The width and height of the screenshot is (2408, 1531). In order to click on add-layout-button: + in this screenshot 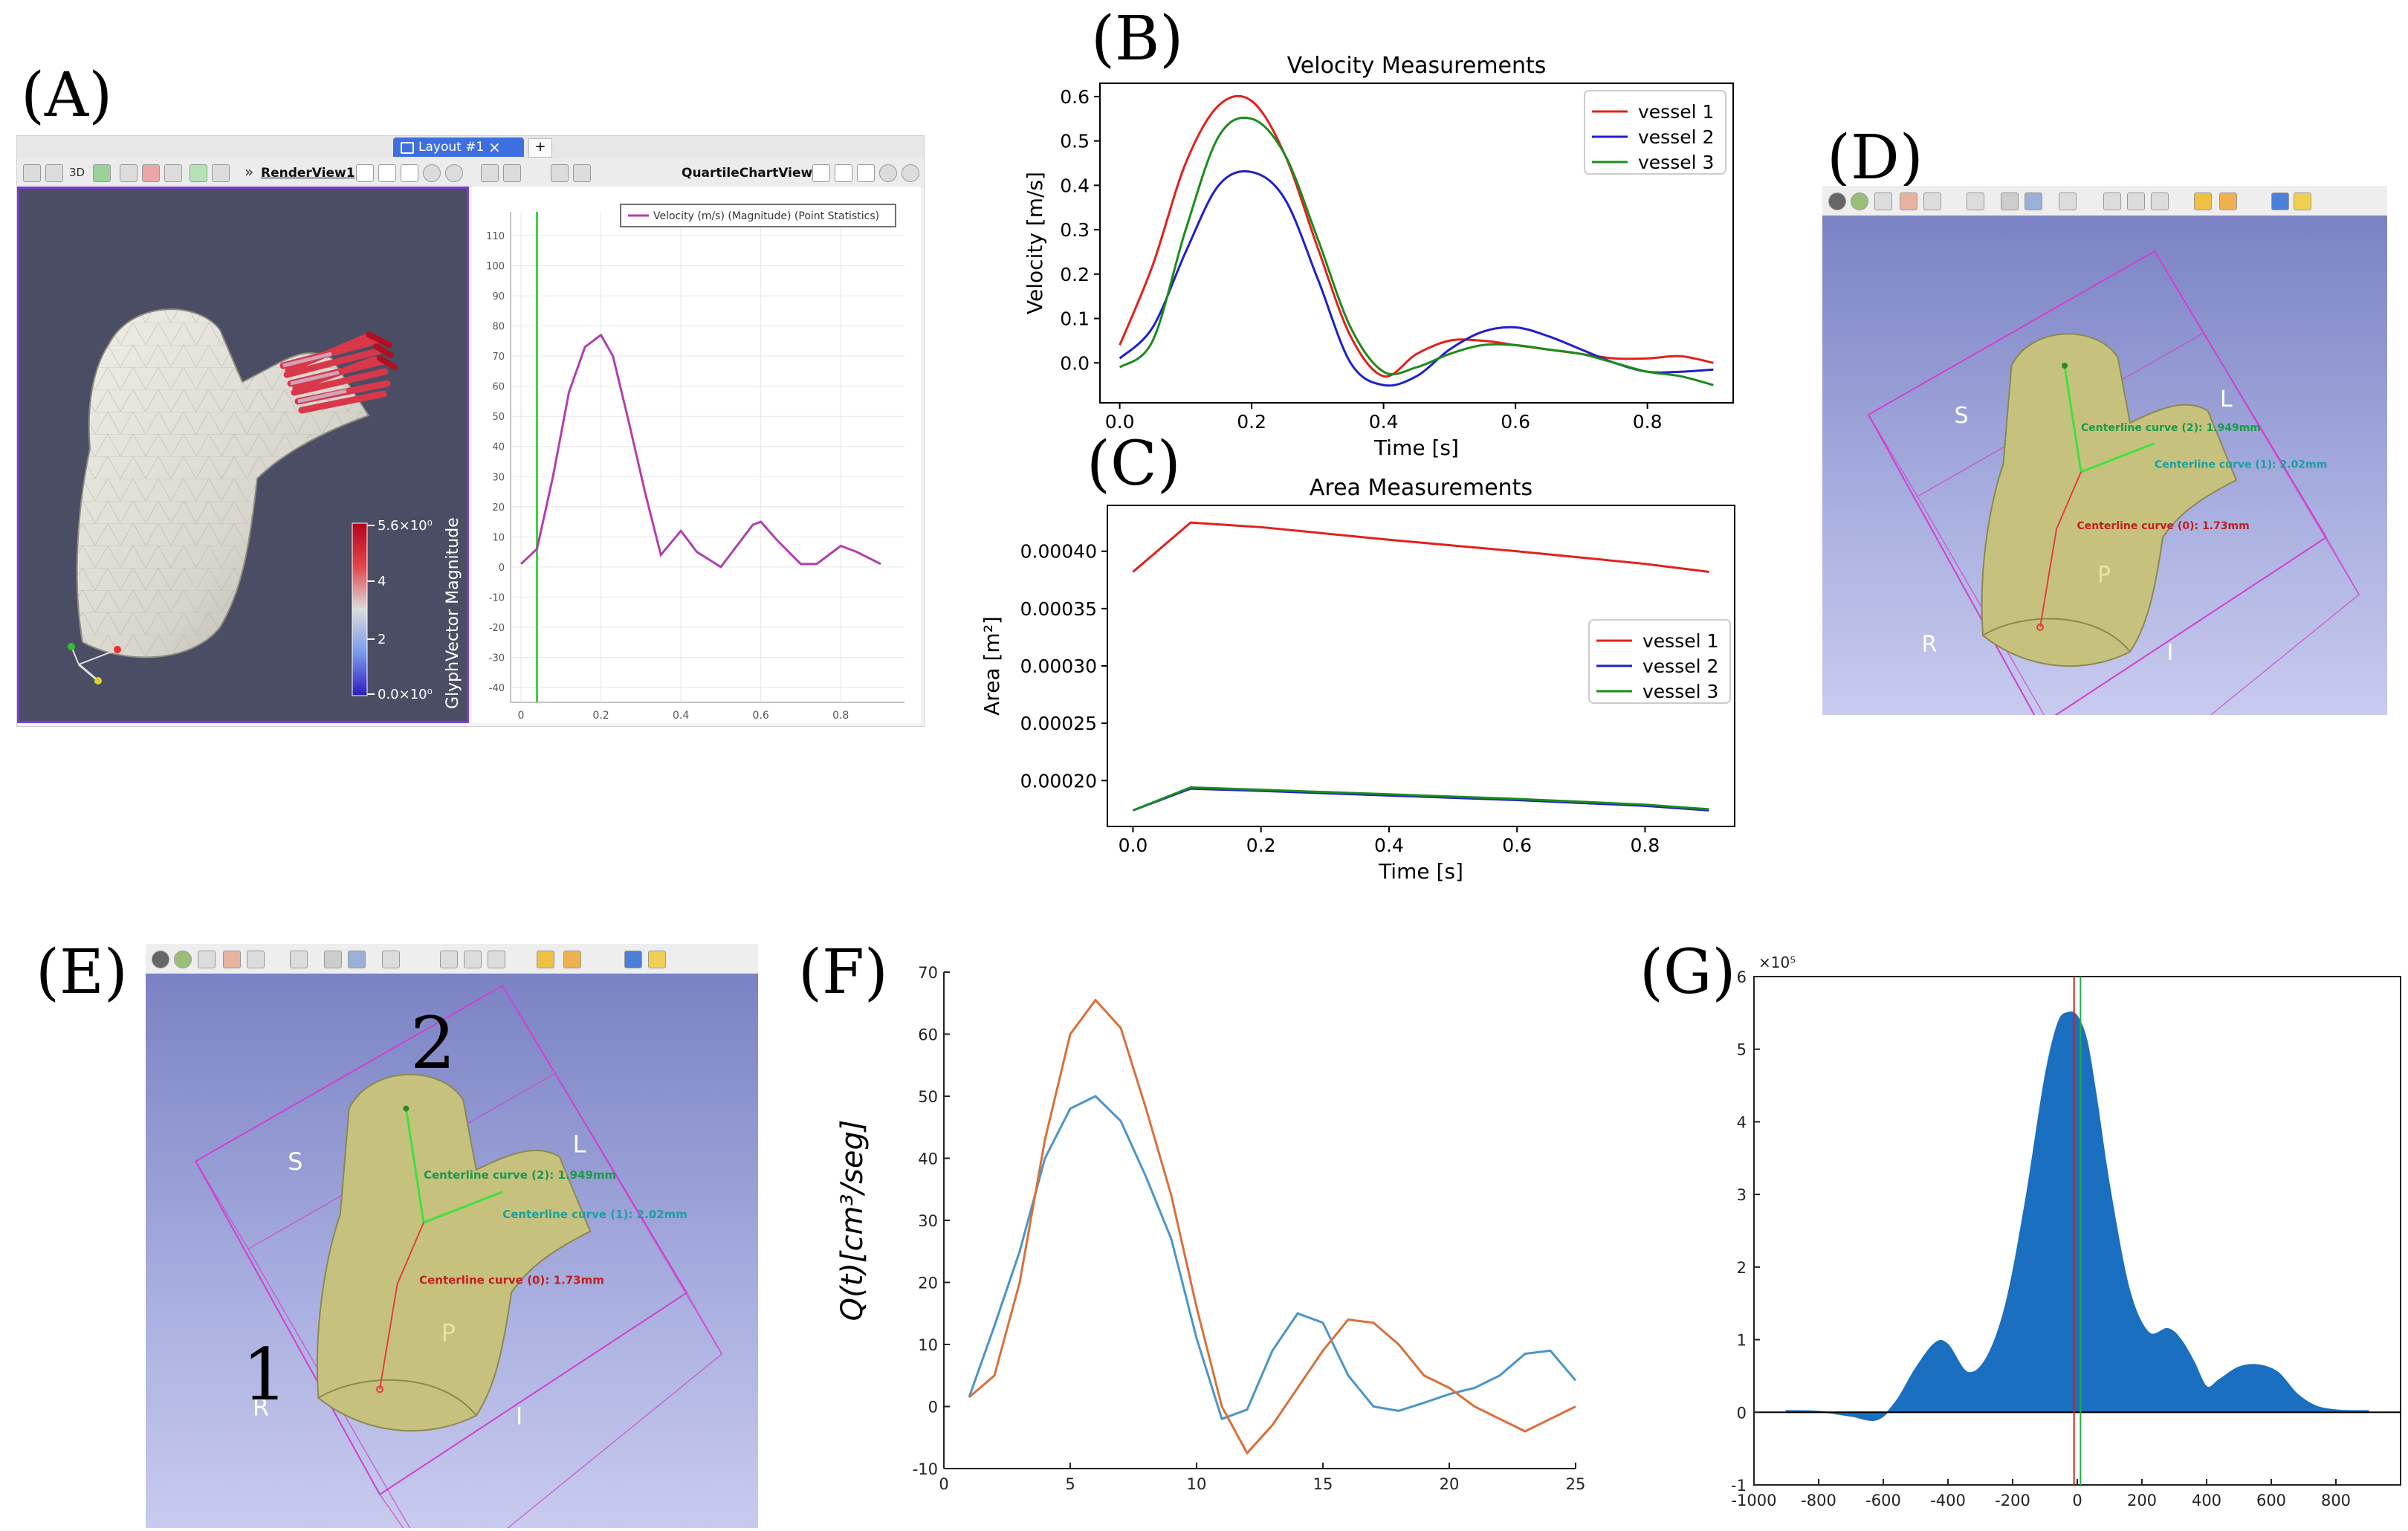, I will do `click(540, 148)`.